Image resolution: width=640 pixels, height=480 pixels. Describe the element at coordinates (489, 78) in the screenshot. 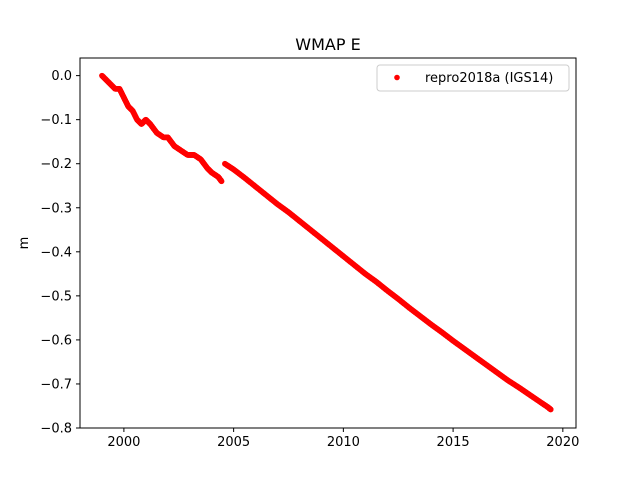

I see `legend-entry: repro2018a (IGS14)` at that location.